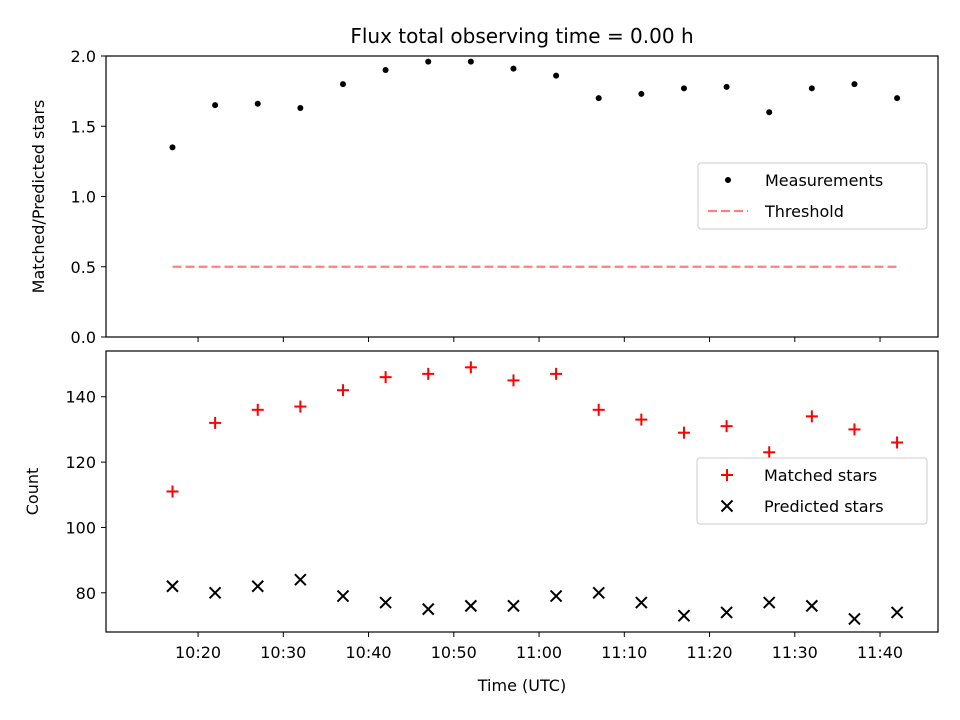 The image size is (960, 720). Describe the element at coordinates (80, 397) in the screenshot. I see `y-tick-label: 140` at that location.